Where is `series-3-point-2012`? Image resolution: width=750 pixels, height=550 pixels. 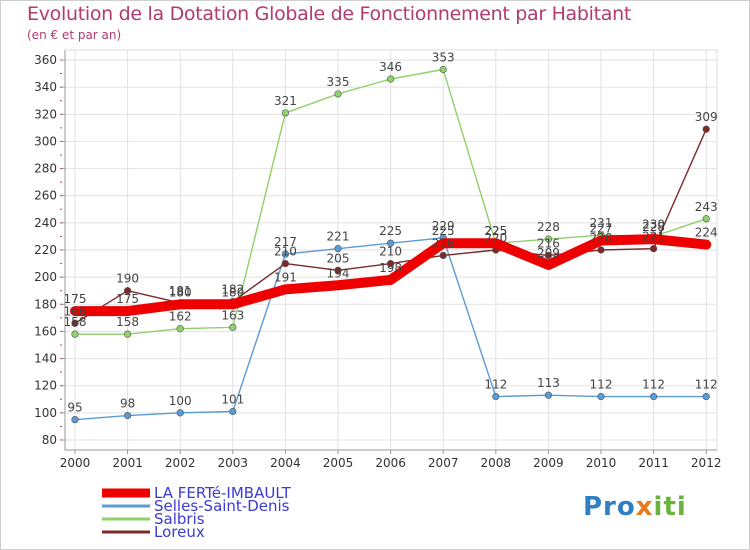 series-3-point-2012 is located at coordinates (706, 129).